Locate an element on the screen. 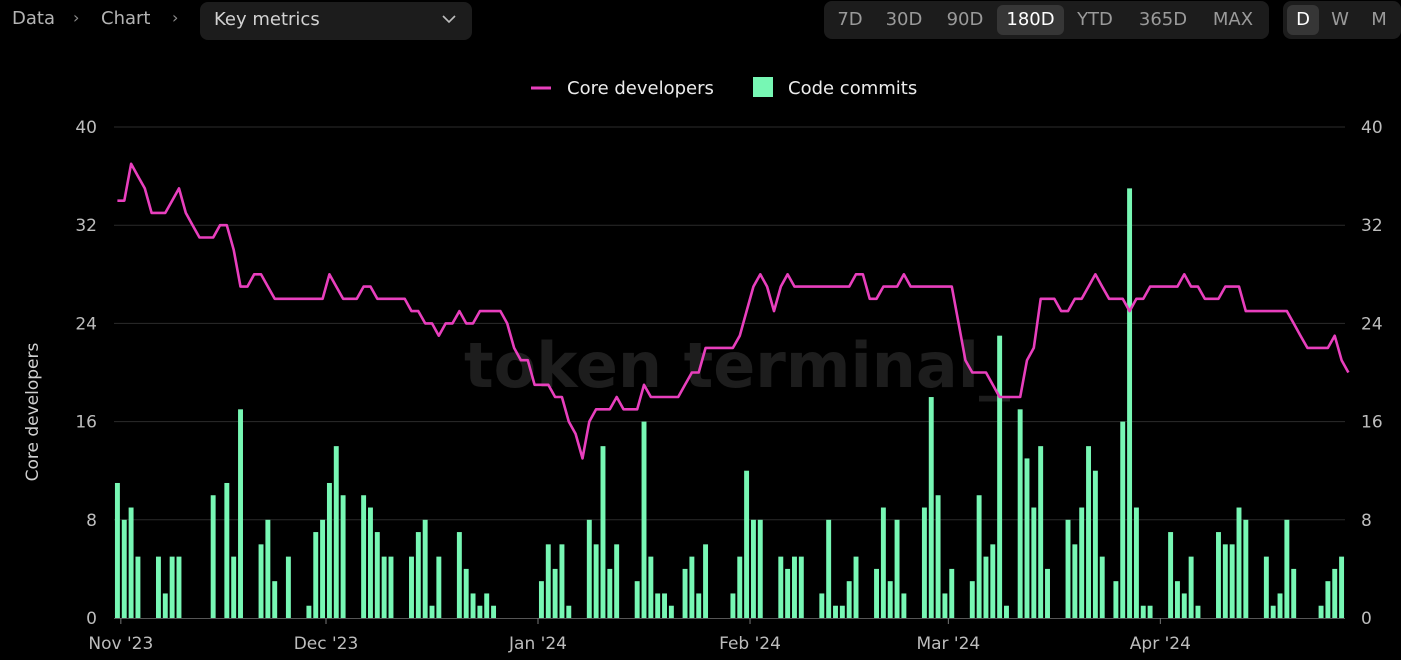  y-axis-title: Core developers is located at coordinates (33, 411).